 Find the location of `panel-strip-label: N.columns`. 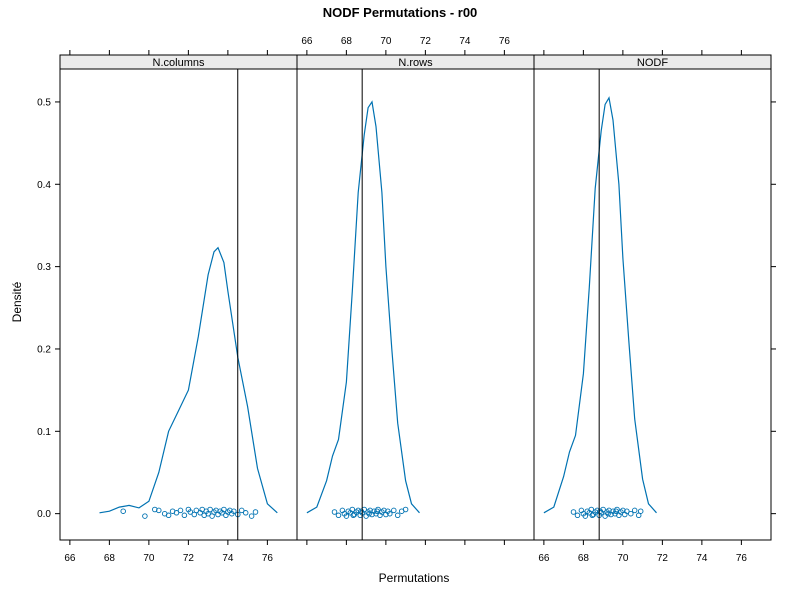

panel-strip-label: N.columns is located at coordinates (179, 63).